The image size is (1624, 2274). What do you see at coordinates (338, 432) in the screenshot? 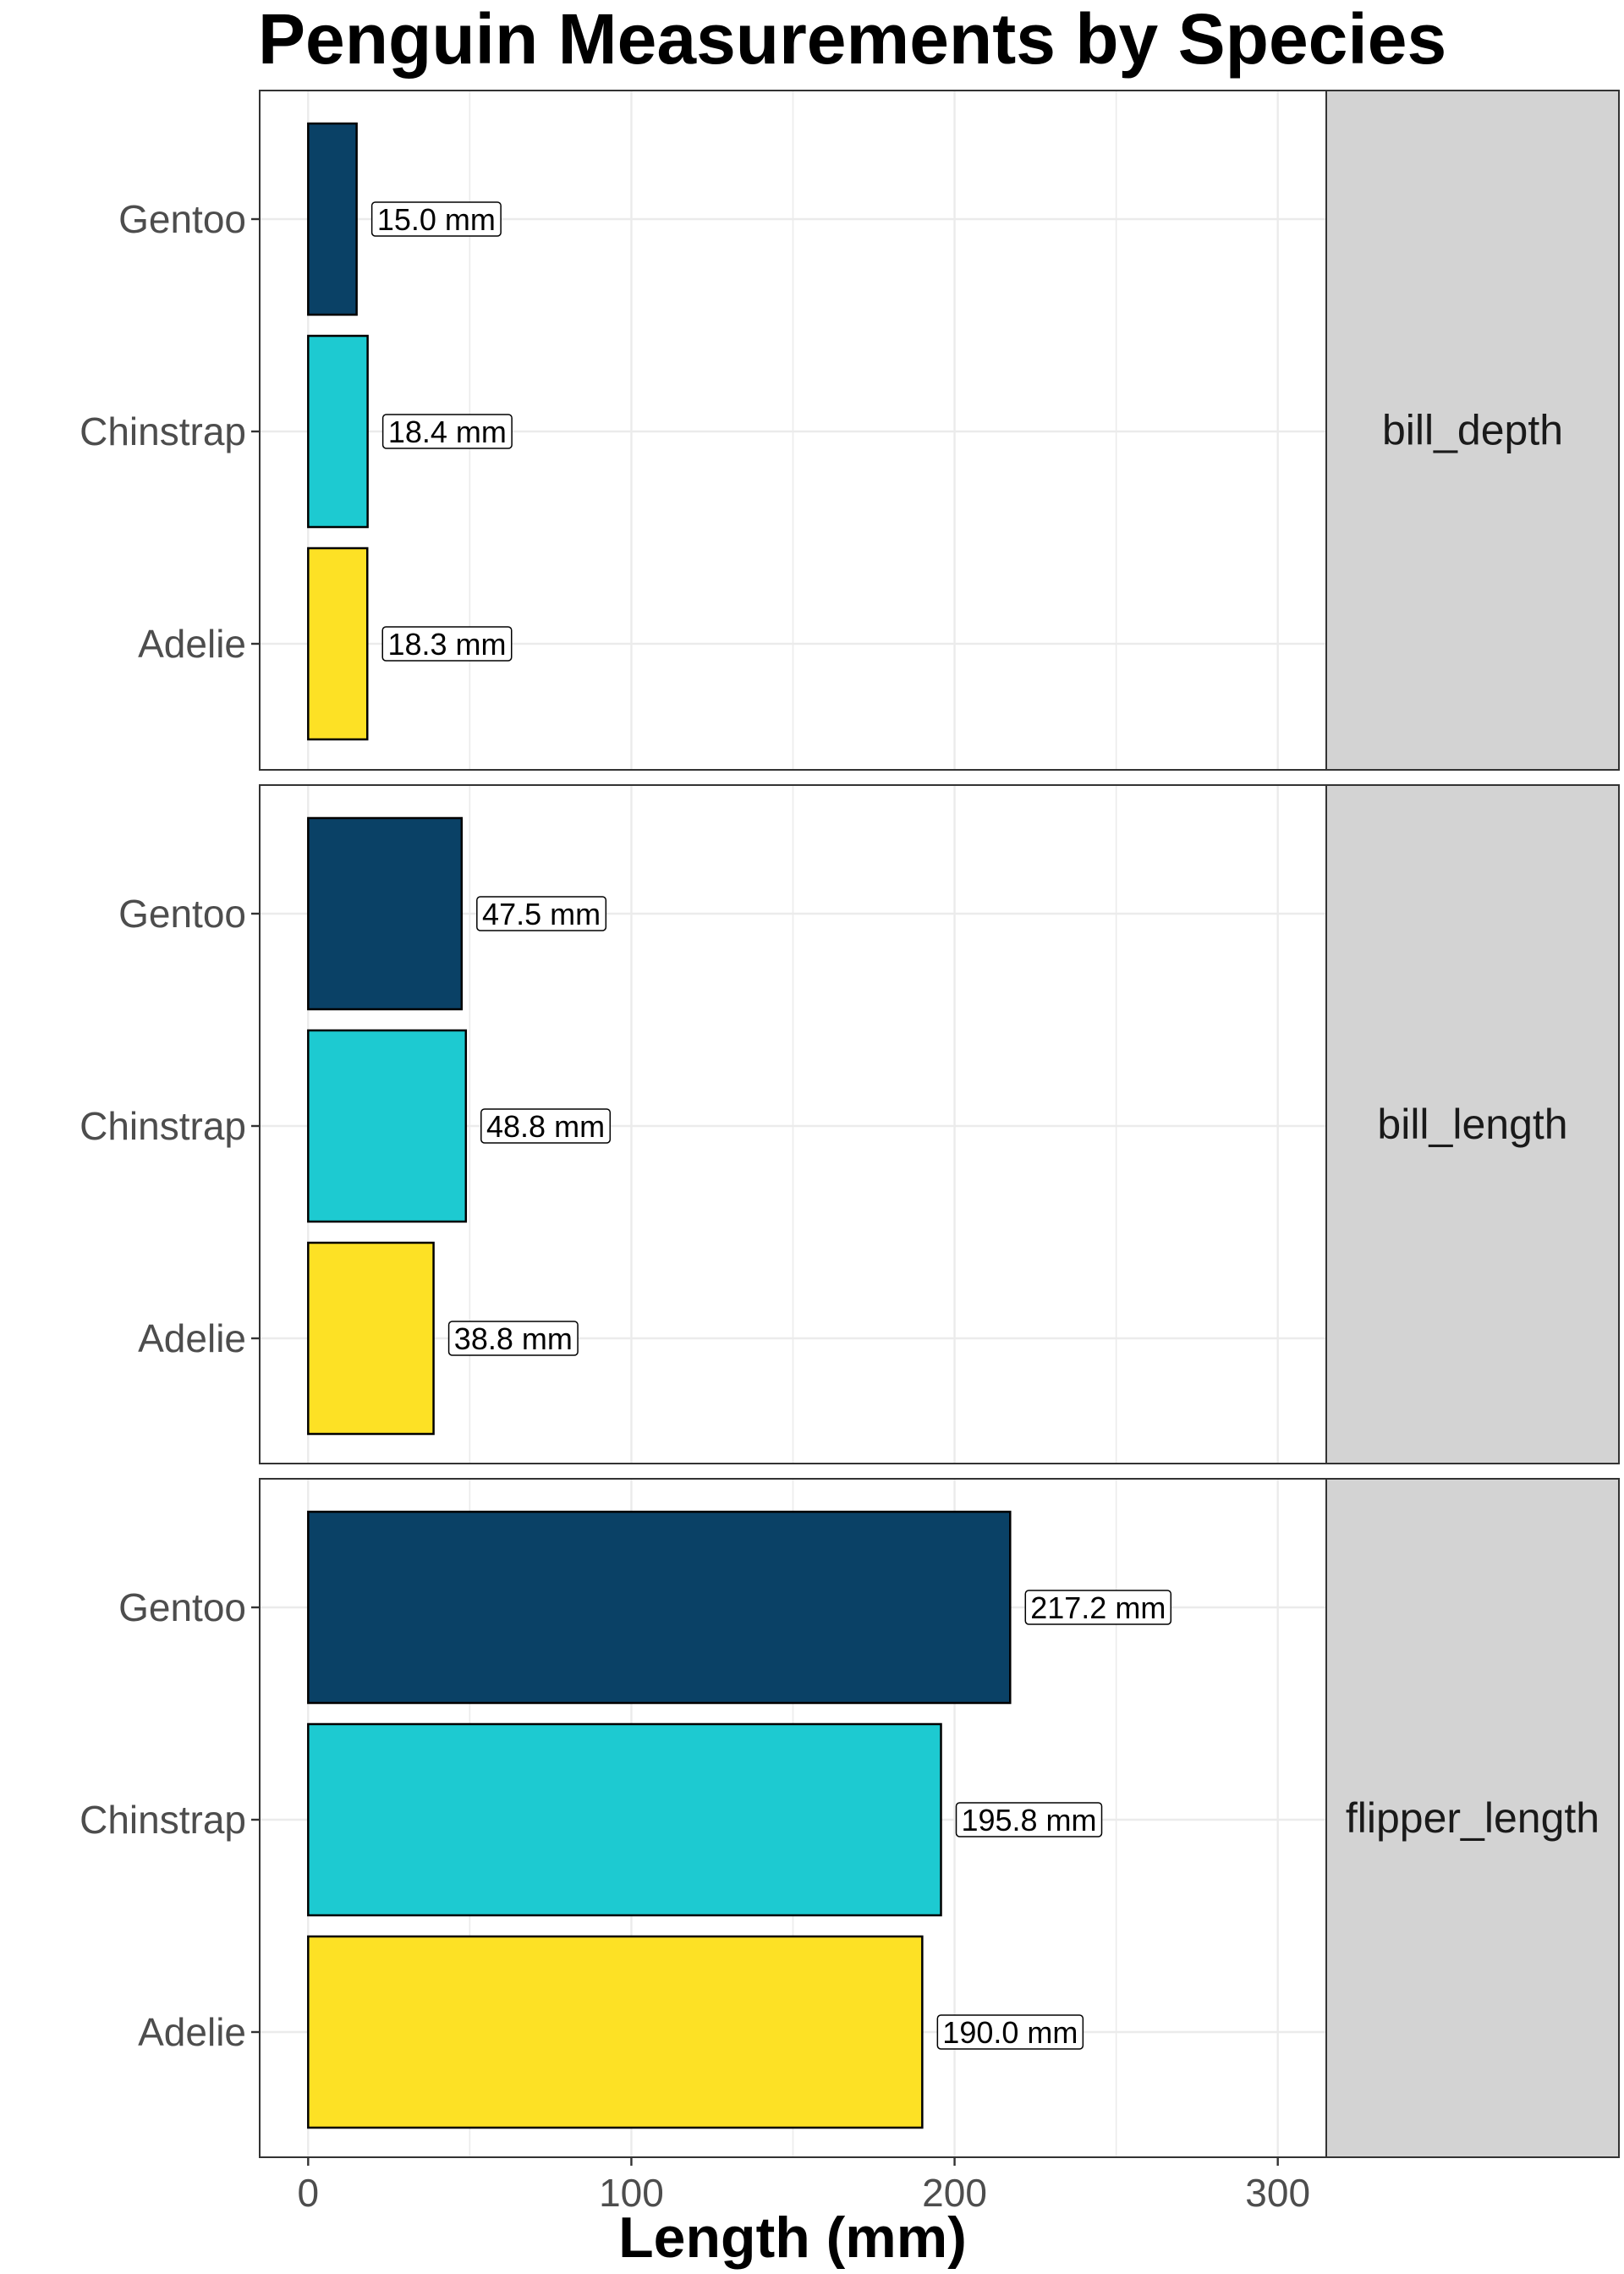
I see `bar-bill_depth-chinstrap` at bounding box center [338, 432].